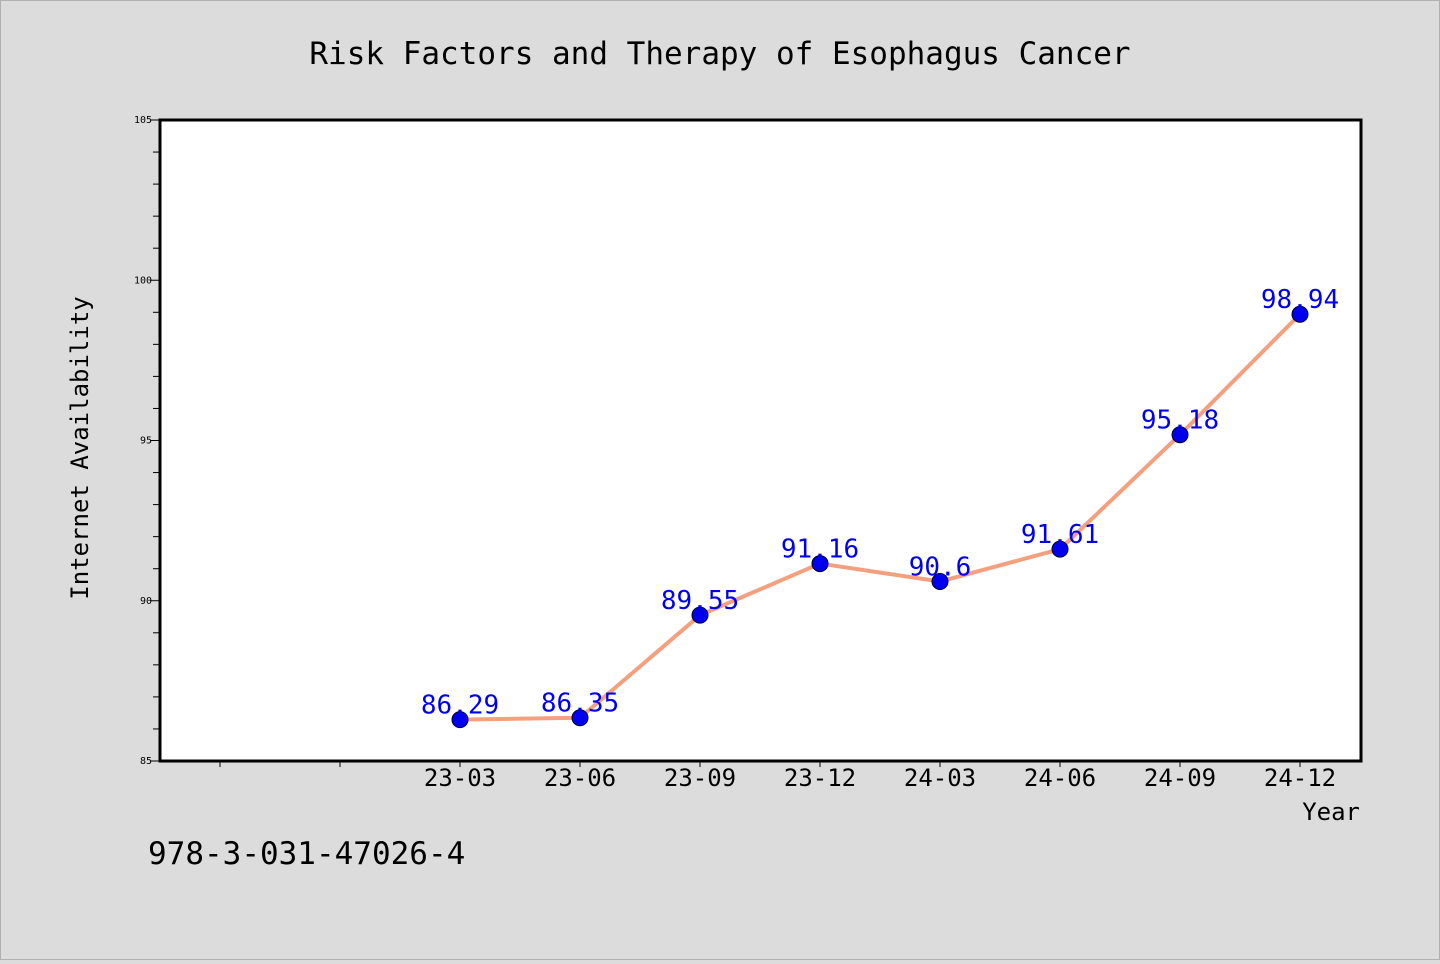 This screenshot has height=964, width=1440. Describe the element at coordinates (777, 776) in the screenshot. I see `x-axis: 23-03 23-06 23-09 23-12 24-03 24-06 24-09 24-12` at that location.